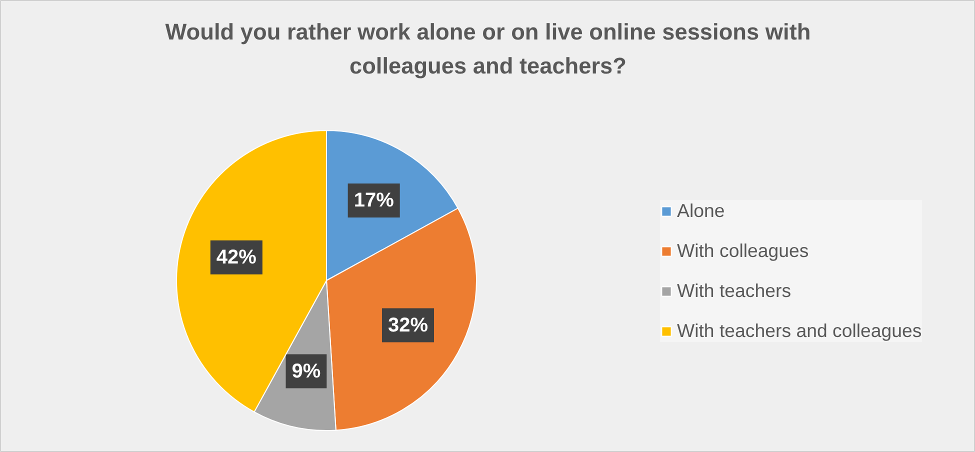 The height and width of the screenshot is (452, 975). What do you see at coordinates (408, 325) in the screenshot?
I see `data-label: 32%` at bounding box center [408, 325].